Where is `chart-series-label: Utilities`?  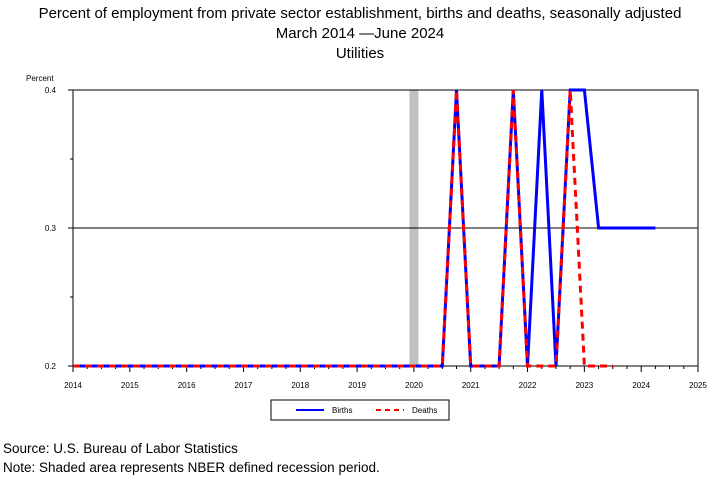 chart-series-label: Utilities is located at coordinates (360, 53).